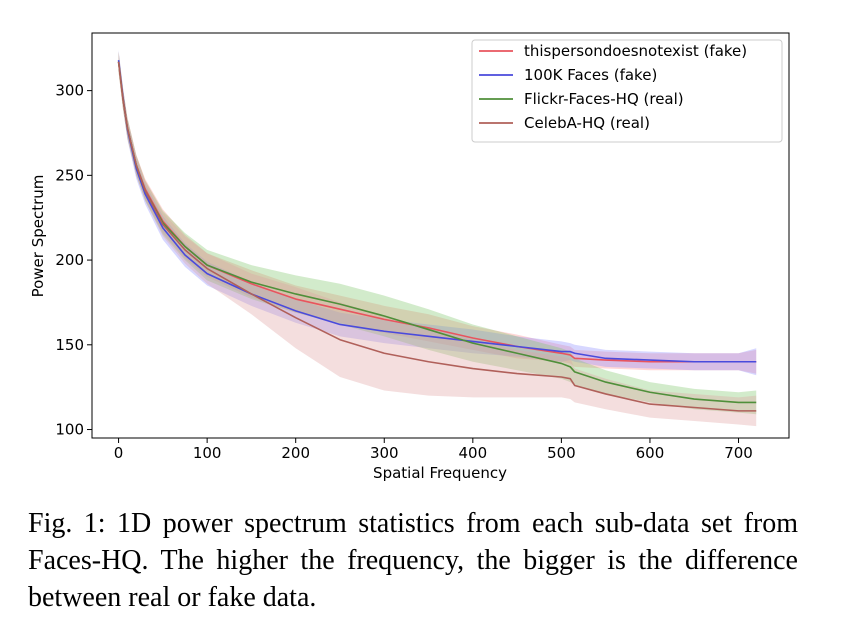 The width and height of the screenshot is (842, 620). I want to click on x-tick-label: 300, so click(384, 453).